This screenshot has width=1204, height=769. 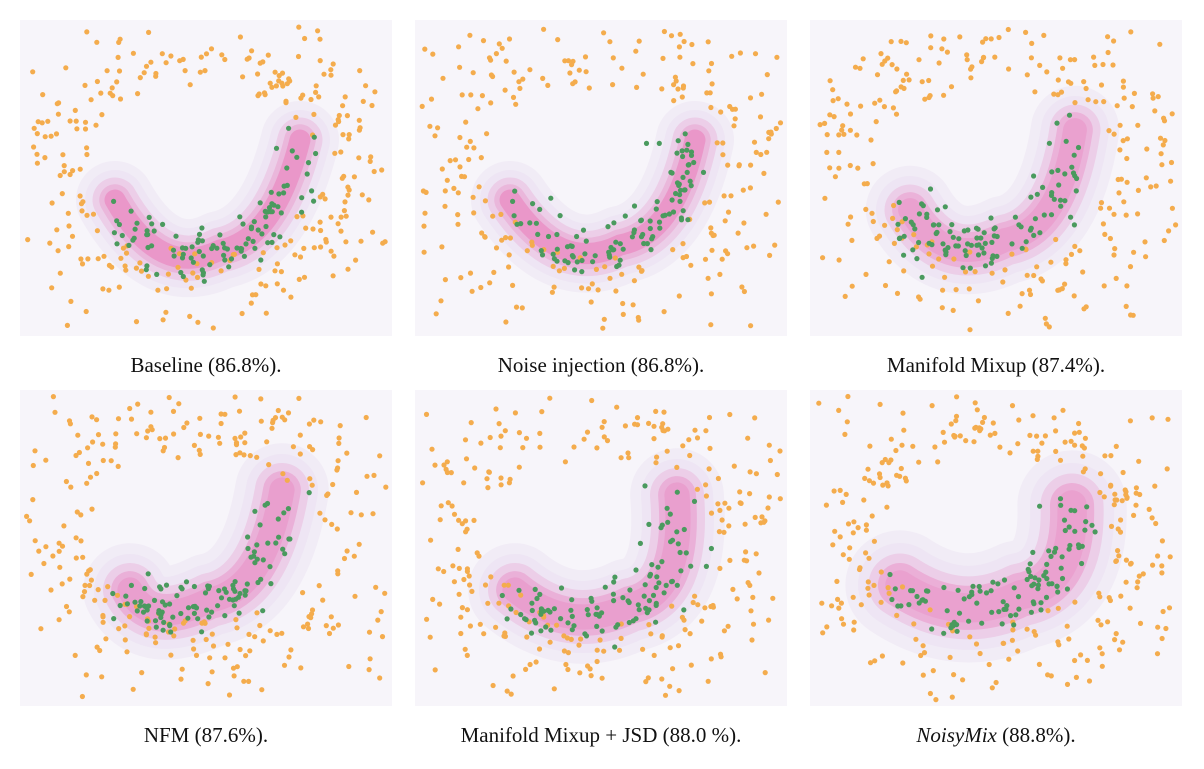 I want to click on density-contour, so click(x=992, y=190).